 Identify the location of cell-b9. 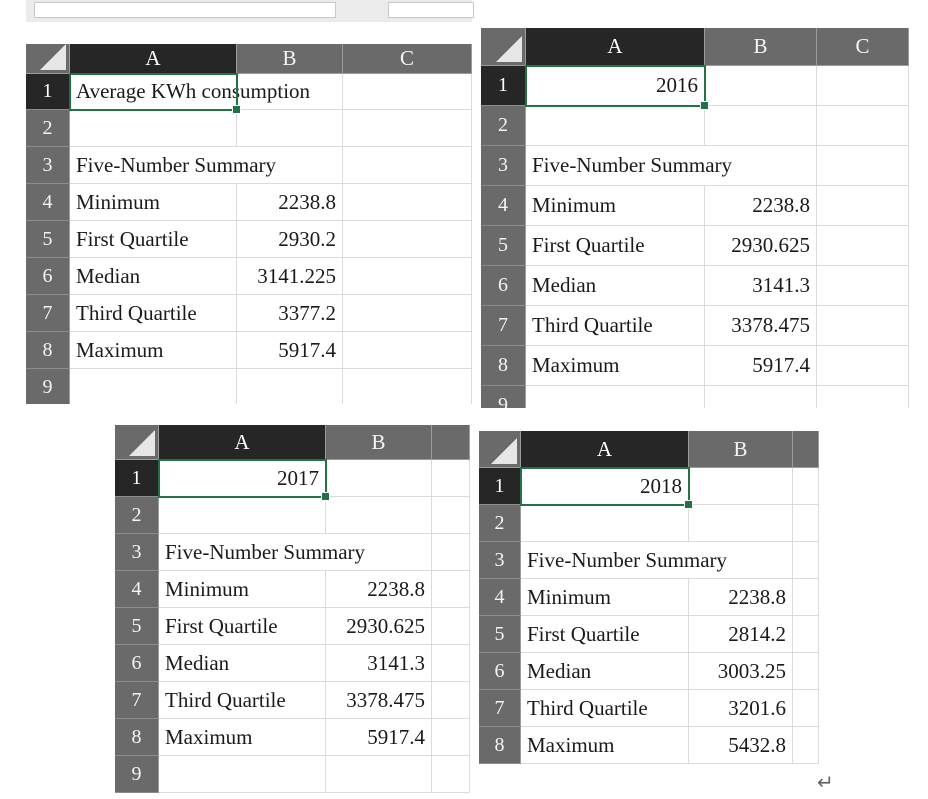
(761, 397).